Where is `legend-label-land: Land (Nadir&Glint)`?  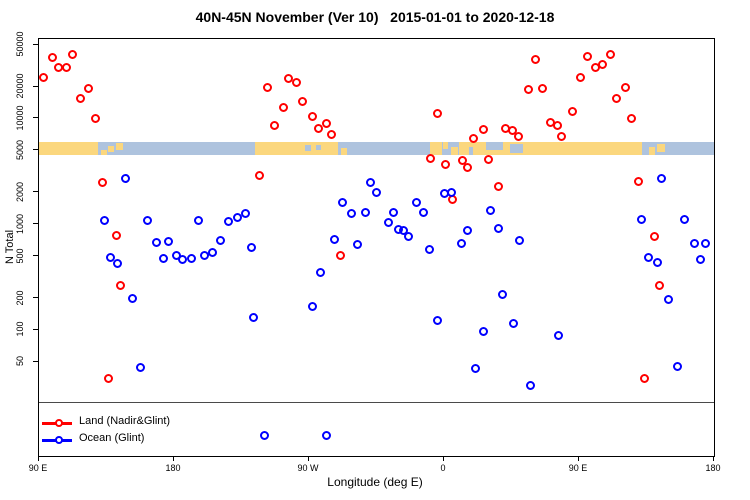 legend-label-land: Land (Nadir&Glint) is located at coordinates (125, 421).